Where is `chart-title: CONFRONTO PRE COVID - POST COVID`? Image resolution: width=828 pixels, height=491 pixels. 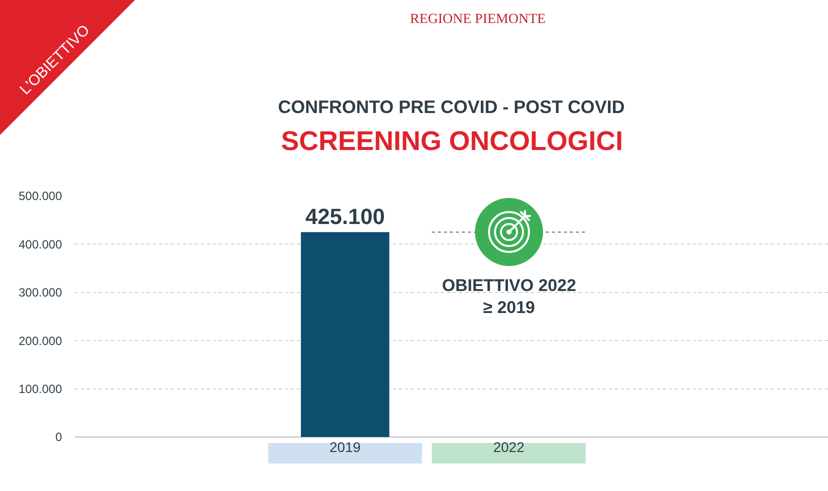 chart-title: CONFRONTO PRE COVID - POST COVID is located at coordinates (451, 107).